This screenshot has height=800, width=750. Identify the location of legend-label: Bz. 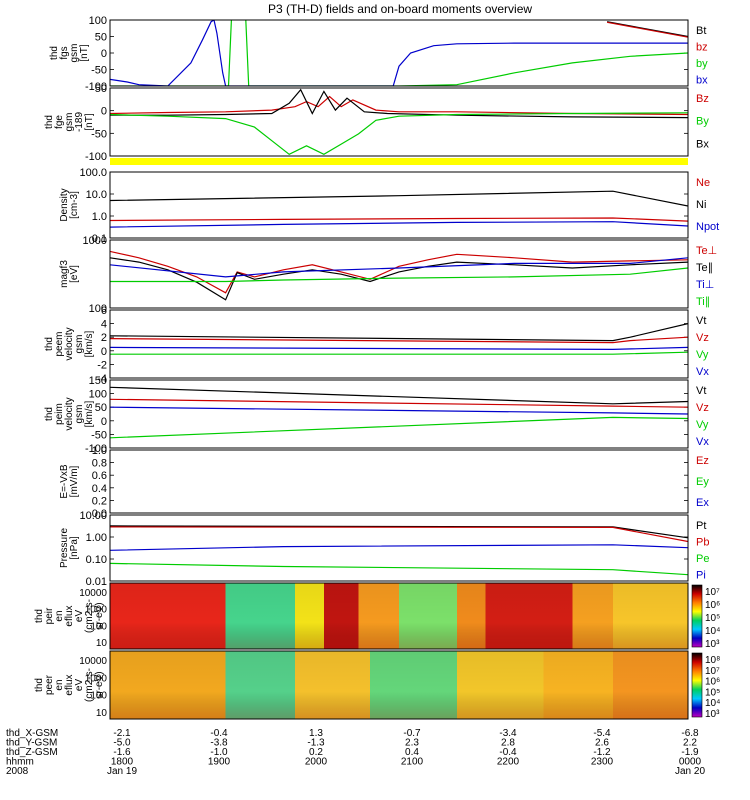
(702, 99).